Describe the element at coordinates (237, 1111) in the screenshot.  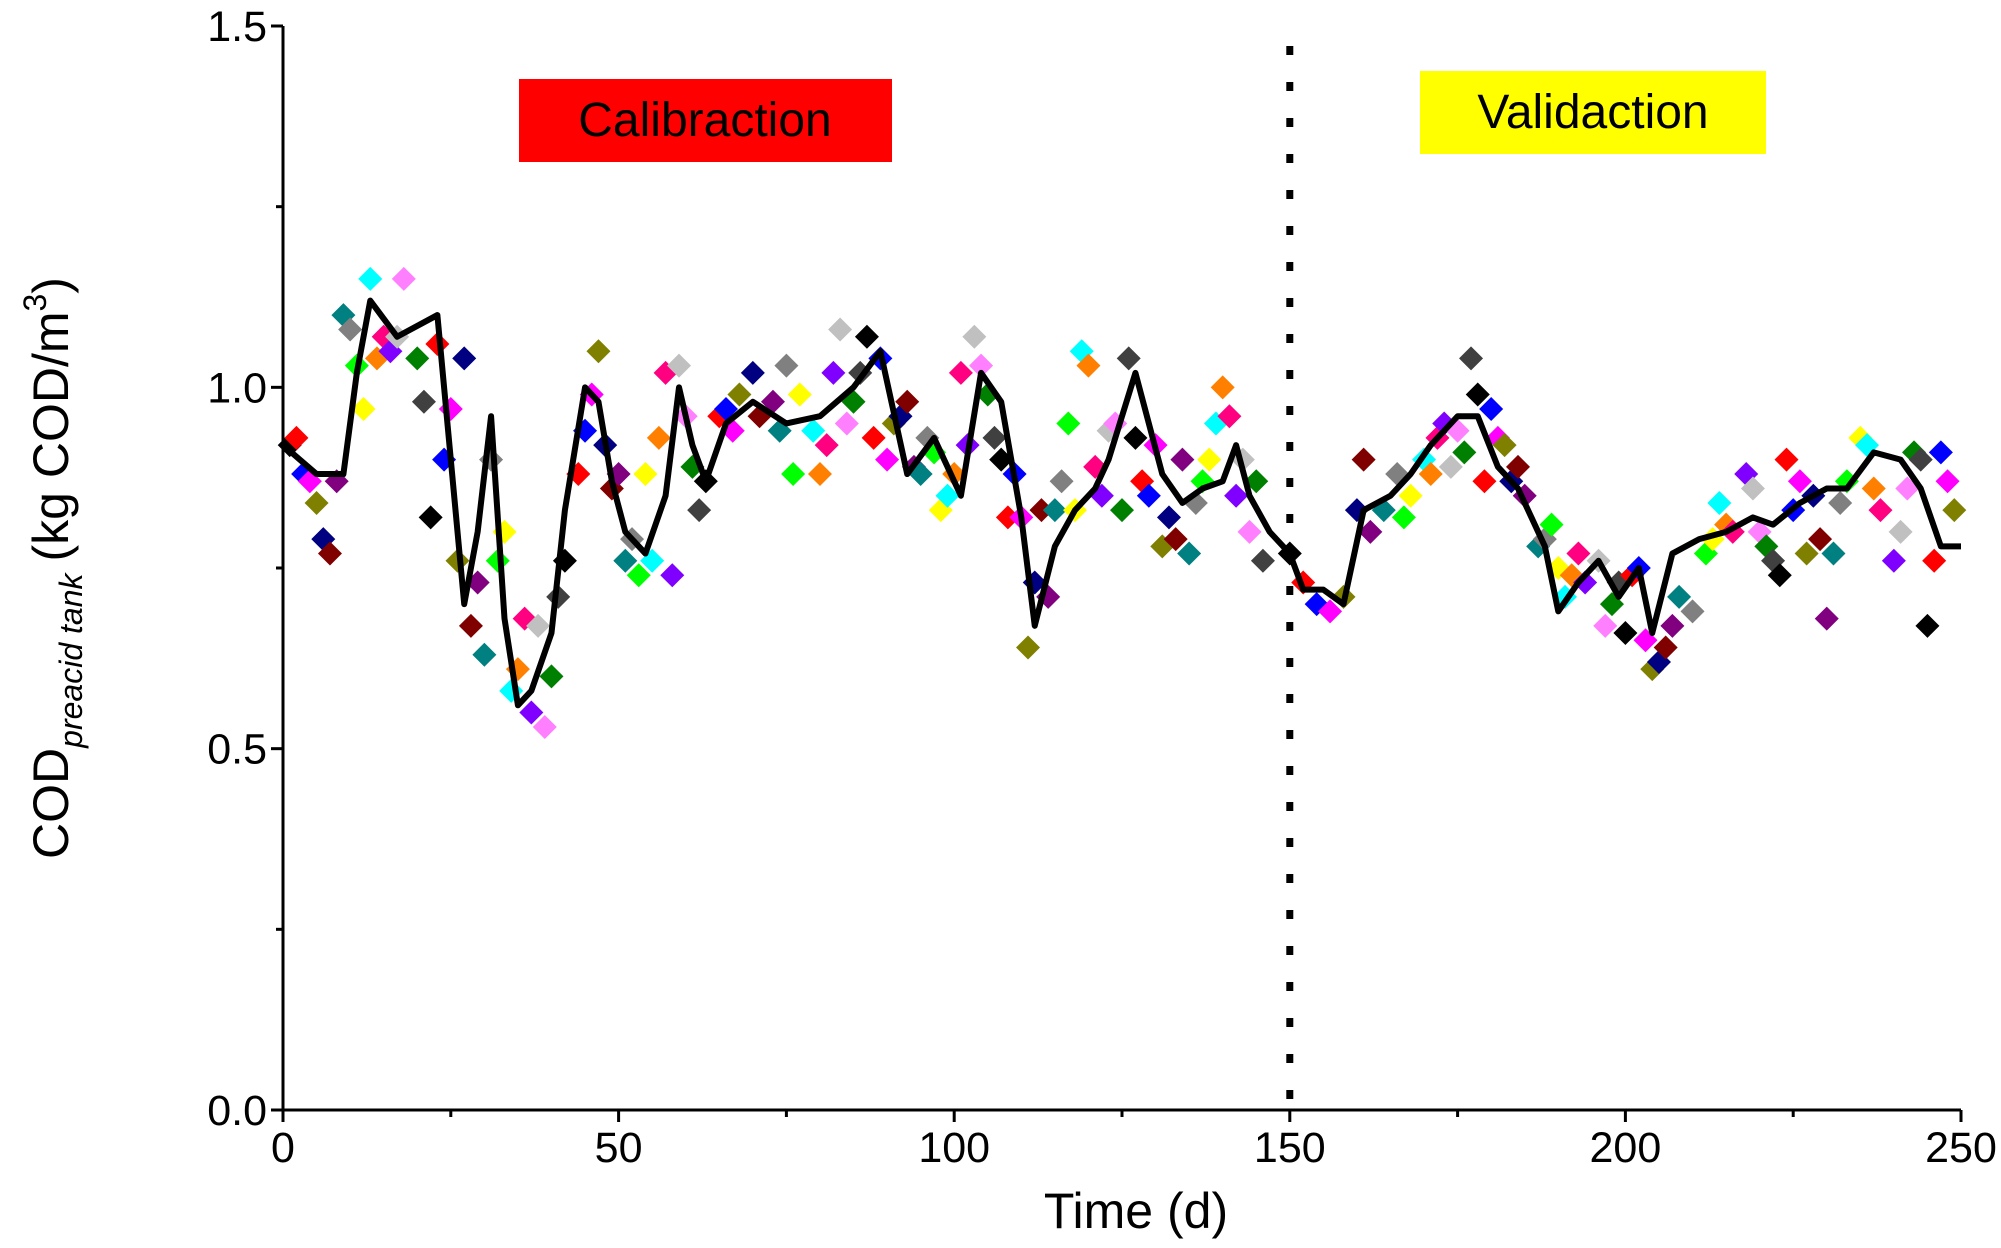
I see `y-tick-label: 0.0` at that location.